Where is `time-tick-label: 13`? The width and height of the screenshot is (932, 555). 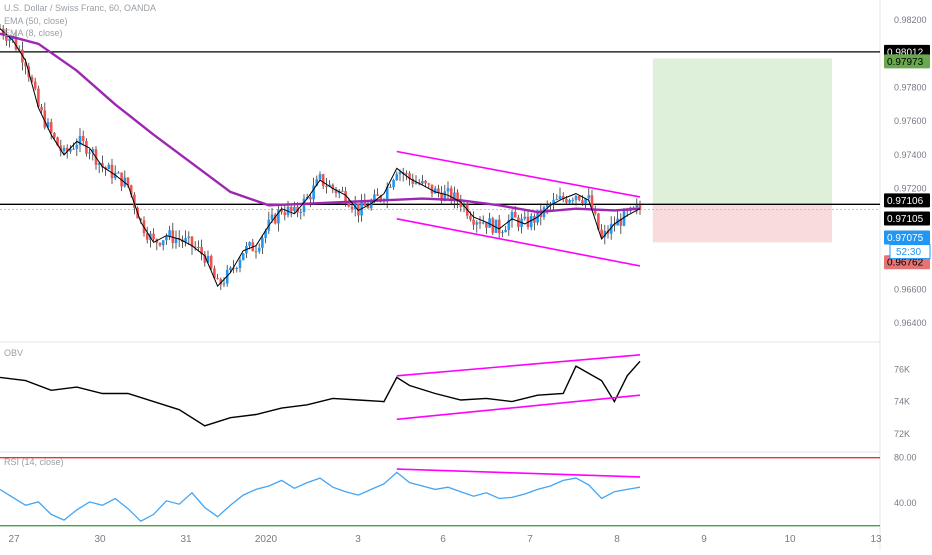 time-tick-label: 13 is located at coordinates (876, 539).